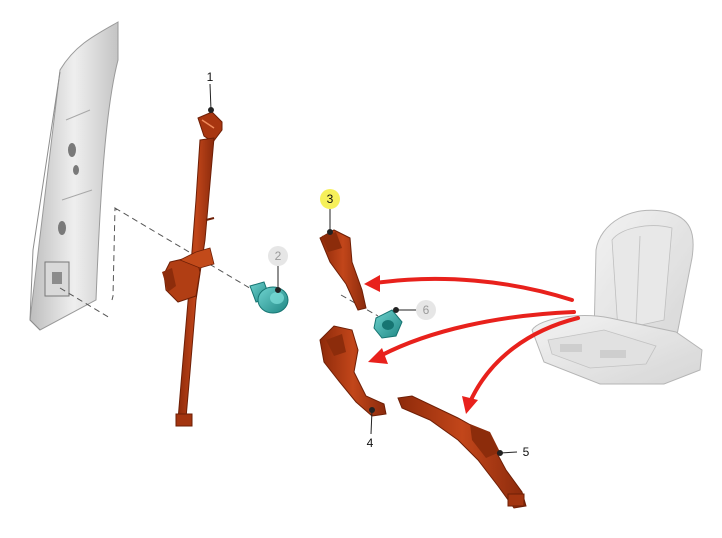 The width and height of the screenshot is (722, 538). I want to click on b-pillar-panel, so click(74, 176).